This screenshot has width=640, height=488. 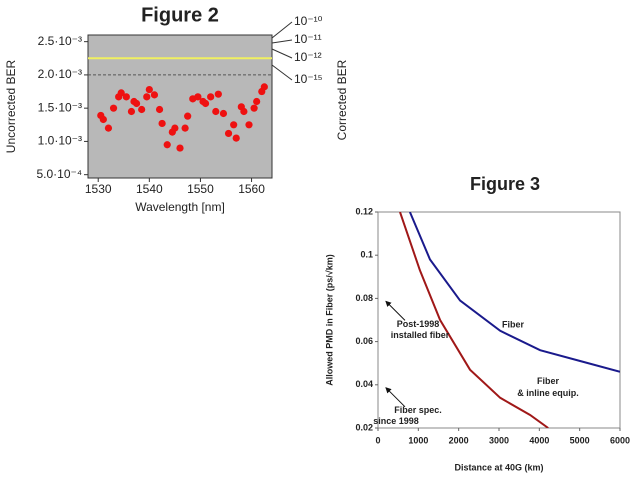 I want to click on annotation: 10⁻¹¹, so click(x=308, y=39).